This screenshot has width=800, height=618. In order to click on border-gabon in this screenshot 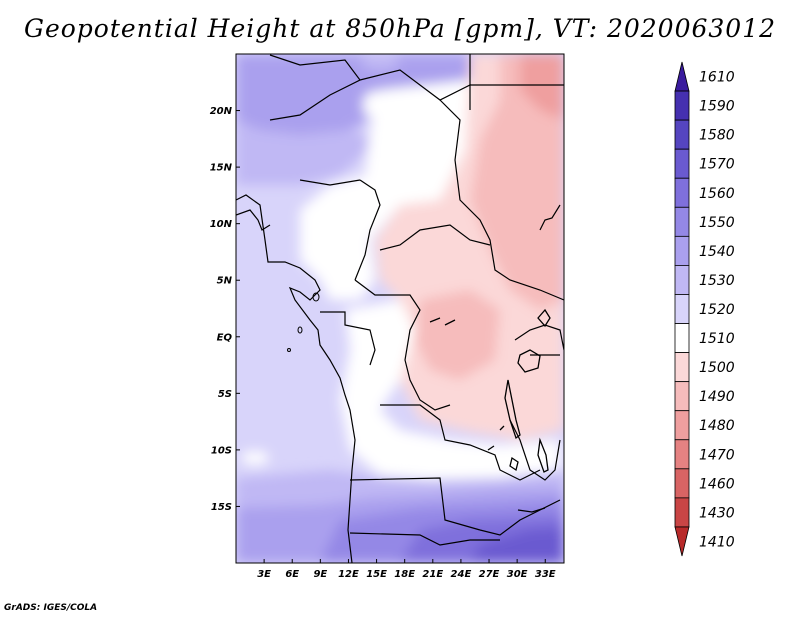, I will do `click(348, 338)`.